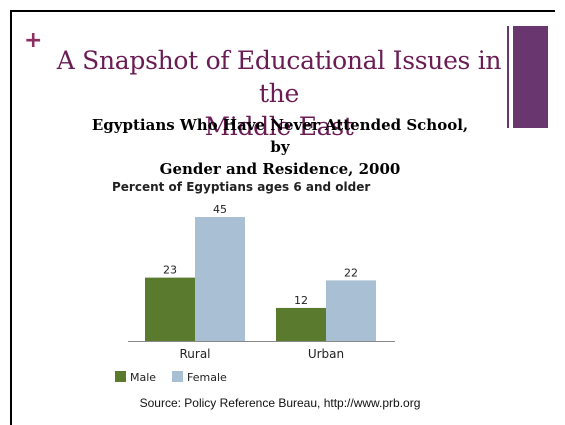  I want to click on data-label-urban-female: 22, so click(351, 272).